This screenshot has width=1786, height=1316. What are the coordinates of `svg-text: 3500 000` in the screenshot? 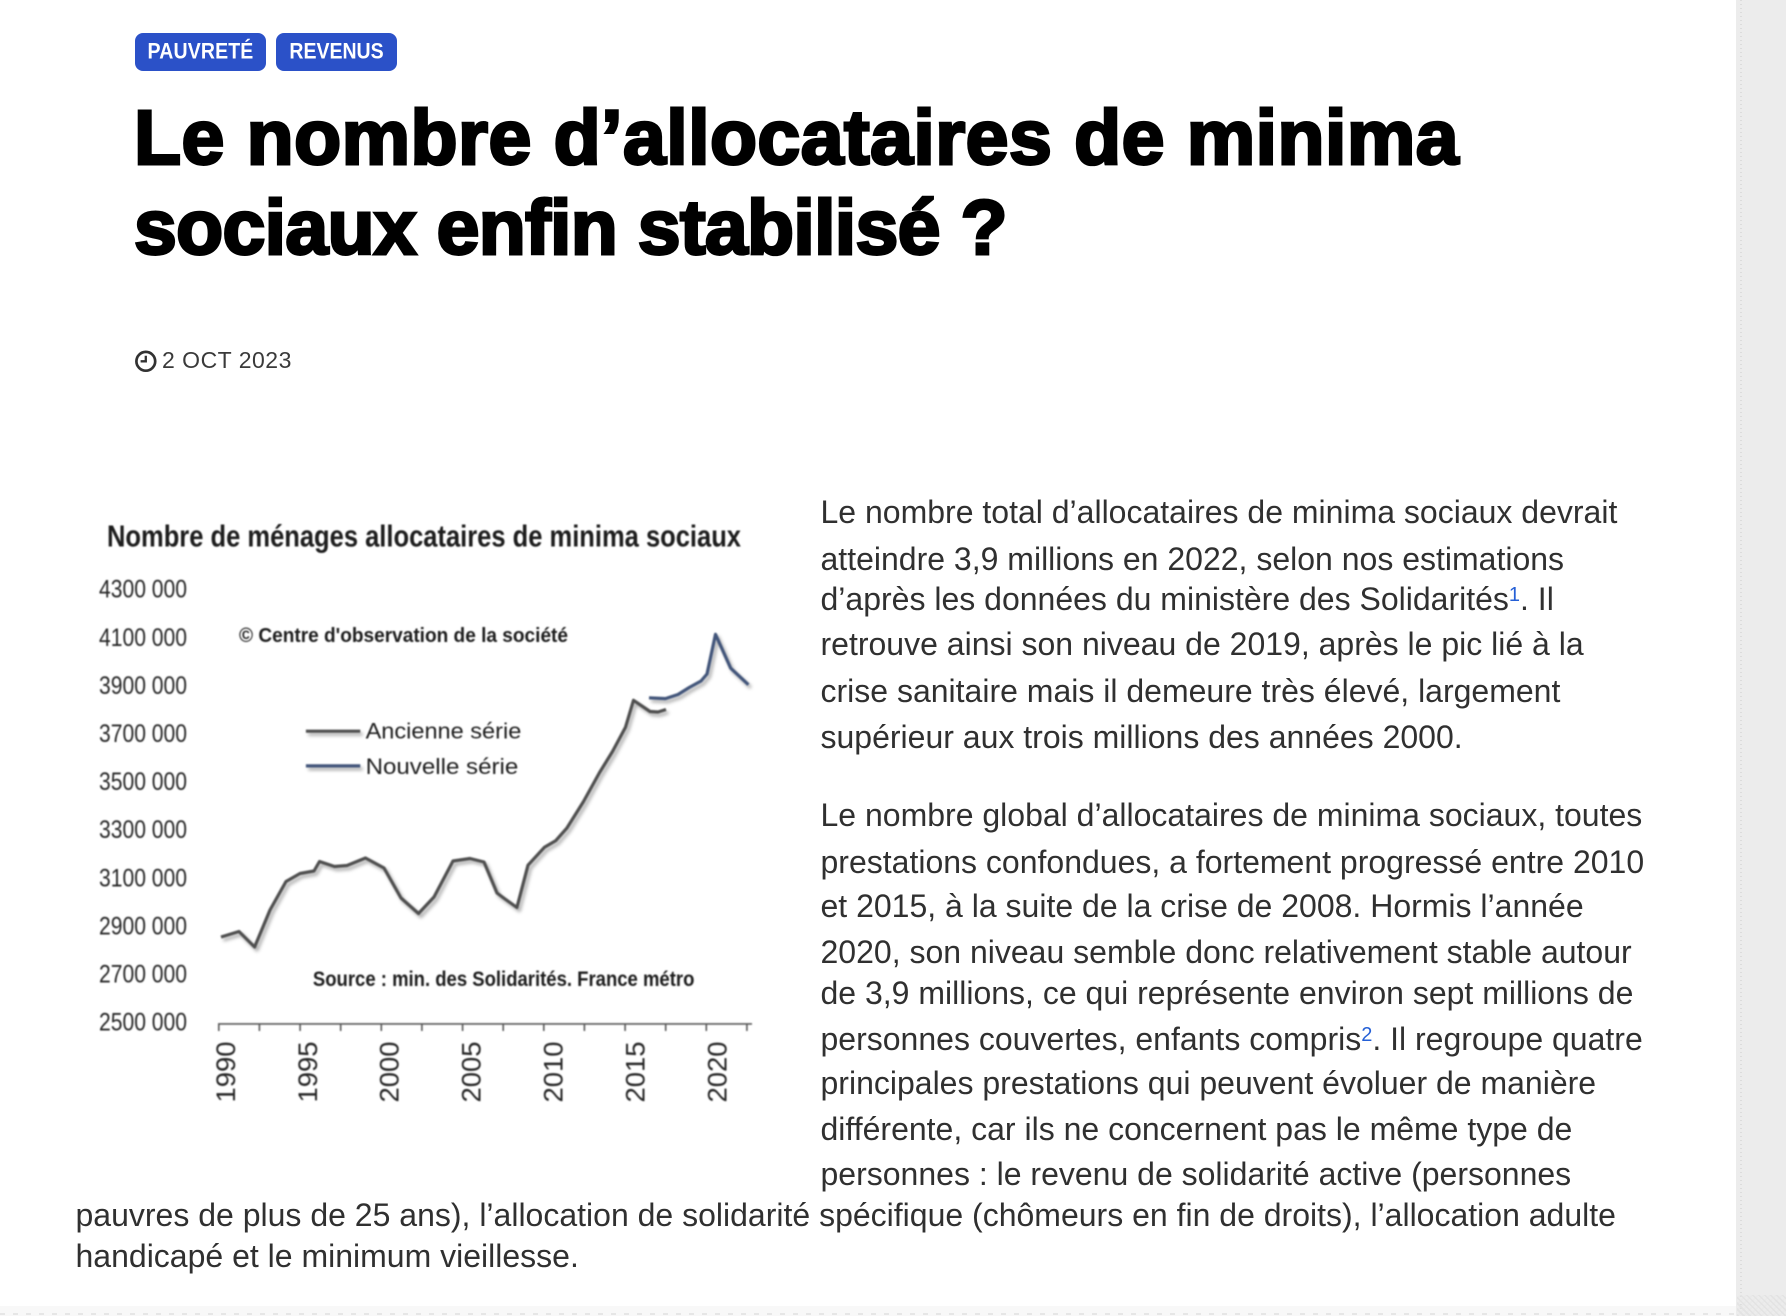 It's located at (143, 782).